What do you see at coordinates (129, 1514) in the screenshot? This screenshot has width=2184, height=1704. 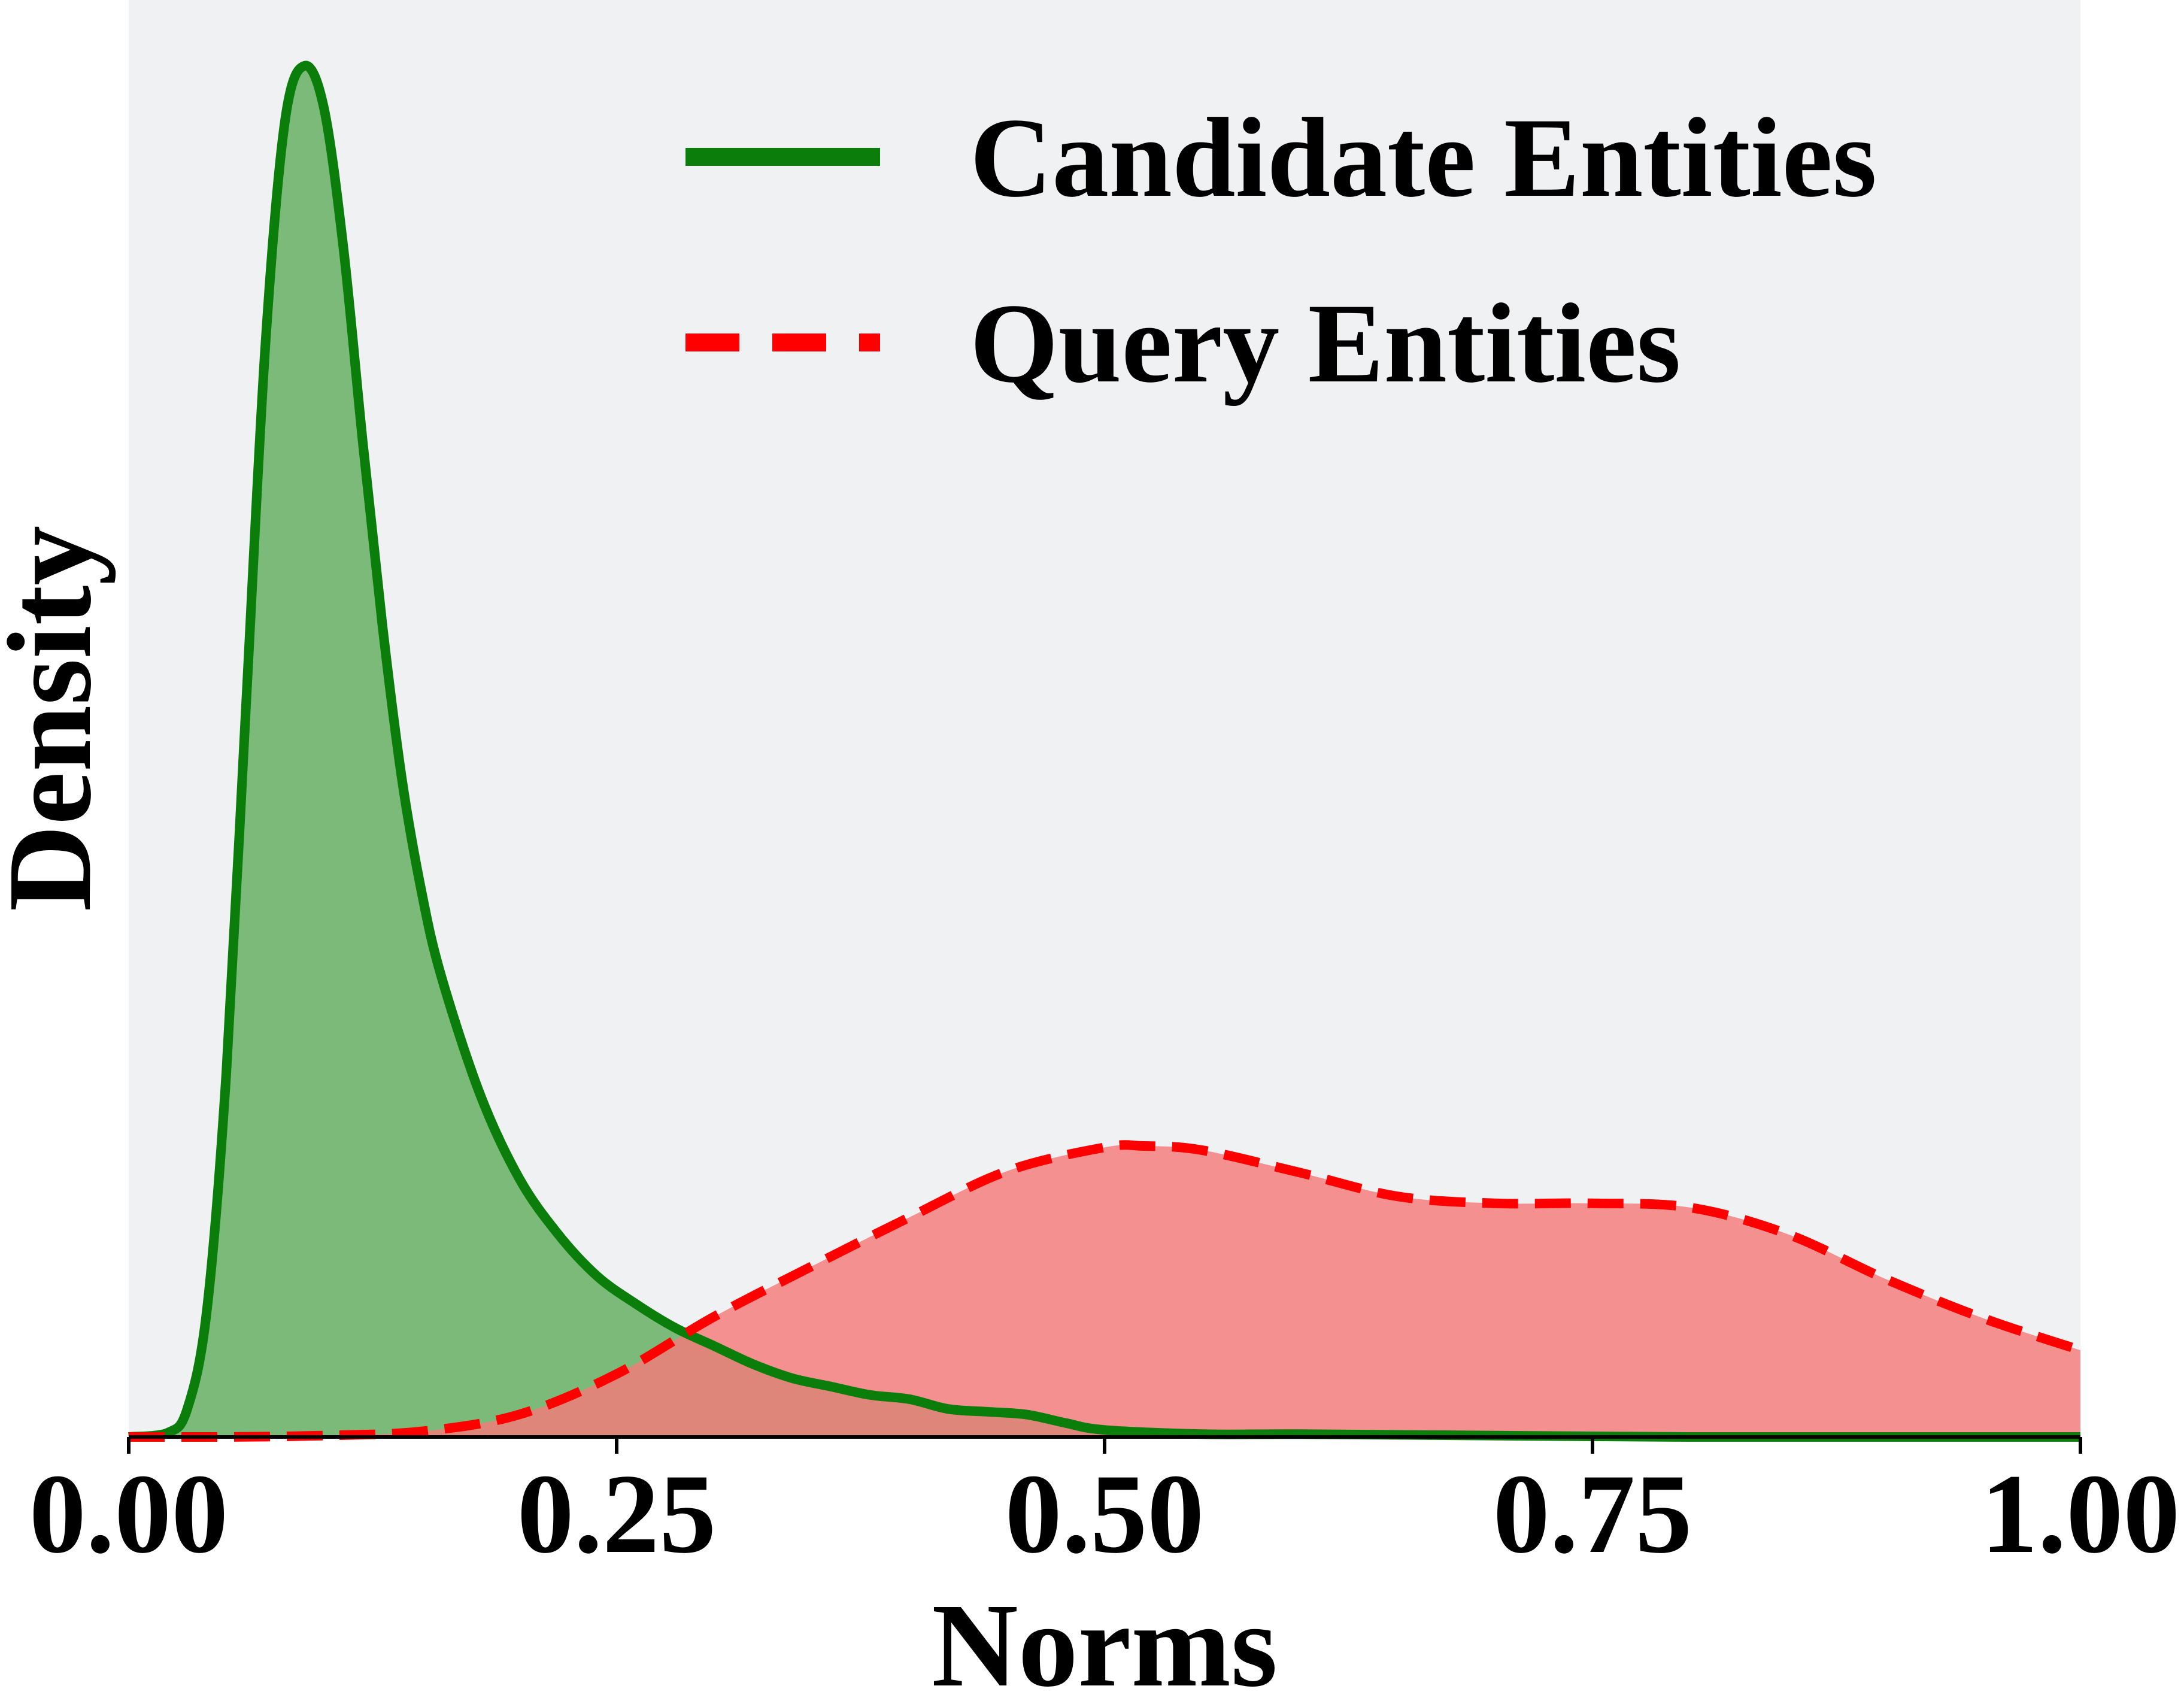 I see `x-tick-label: 0.00` at bounding box center [129, 1514].